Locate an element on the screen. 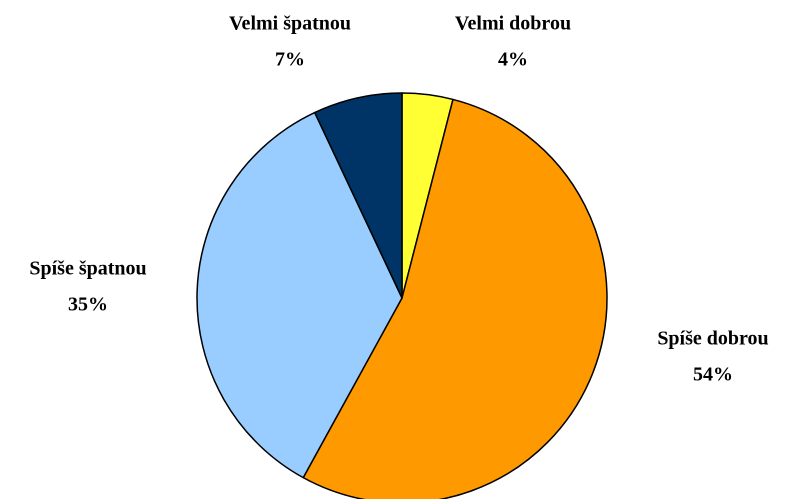  slice-value-label: 35% is located at coordinates (88, 305).